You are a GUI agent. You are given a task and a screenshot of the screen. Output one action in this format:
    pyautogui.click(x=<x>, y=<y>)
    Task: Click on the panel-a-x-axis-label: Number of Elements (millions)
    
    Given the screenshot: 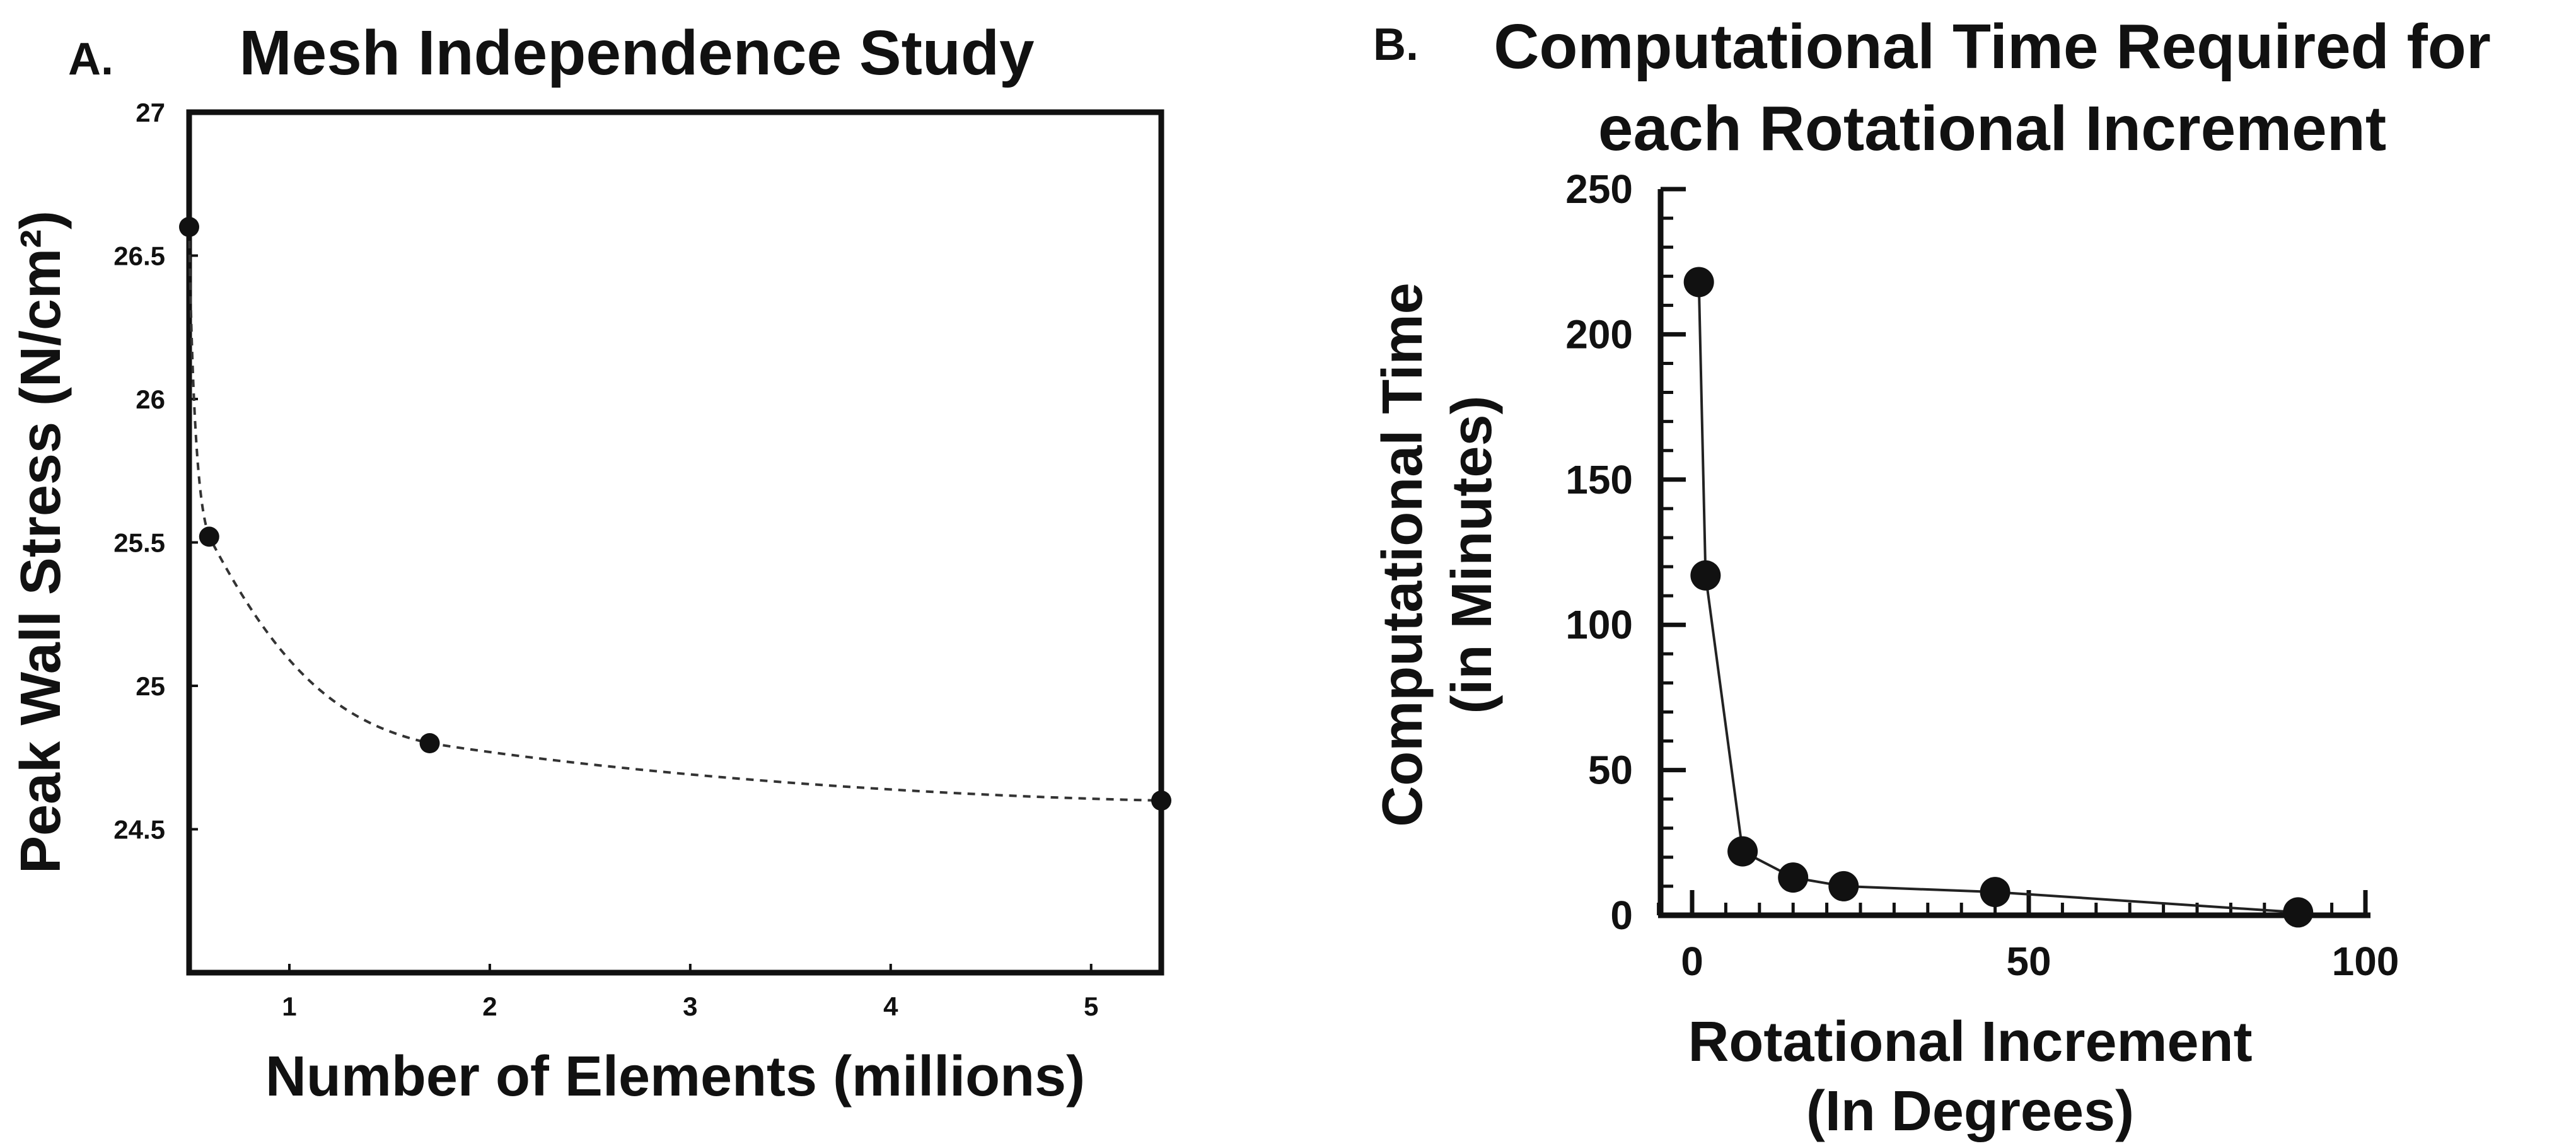 What is the action you would take?
    pyautogui.click(x=675, y=1076)
    